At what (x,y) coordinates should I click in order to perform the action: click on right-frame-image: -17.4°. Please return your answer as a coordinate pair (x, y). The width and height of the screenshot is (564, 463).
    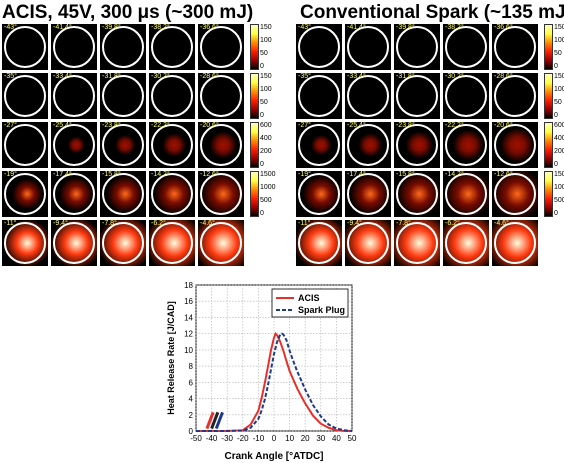
    Looking at the image, I should click on (368, 194).